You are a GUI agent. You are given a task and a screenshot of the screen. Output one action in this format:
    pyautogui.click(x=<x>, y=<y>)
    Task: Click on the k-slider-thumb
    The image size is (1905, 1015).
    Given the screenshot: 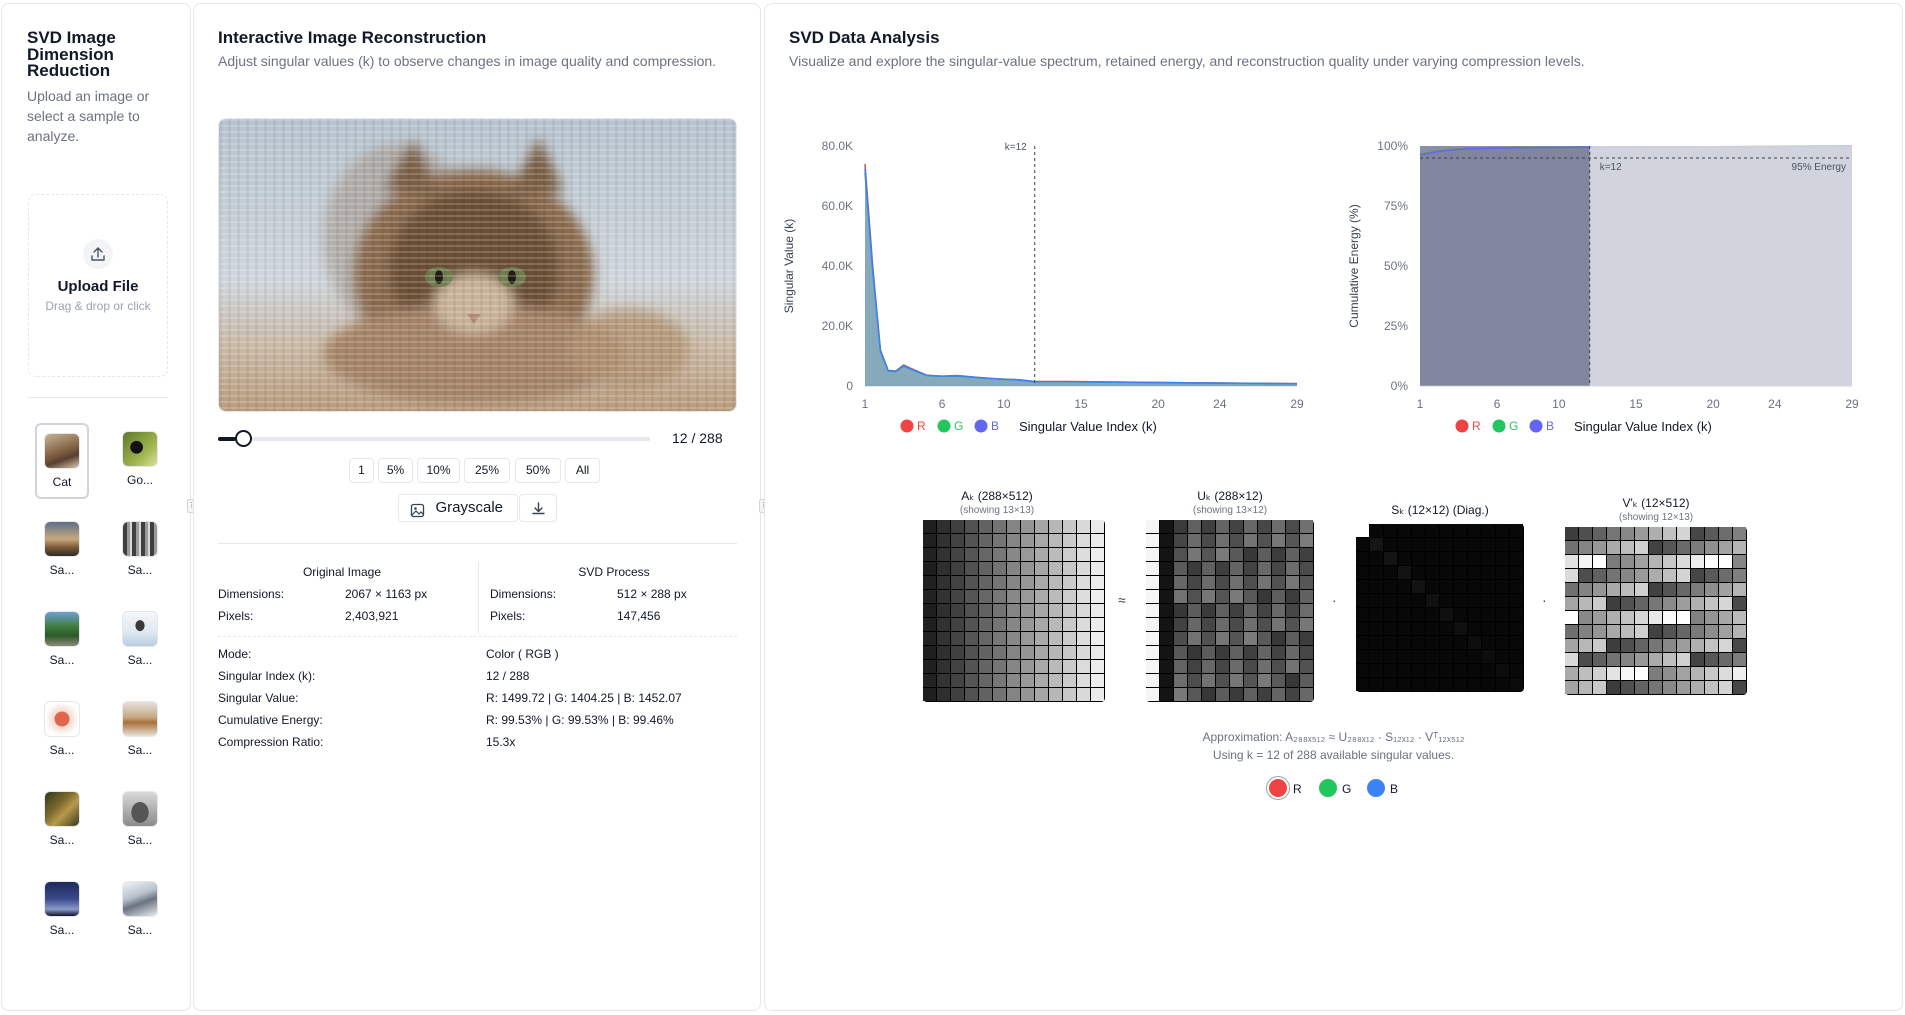 What is the action you would take?
    pyautogui.click(x=243, y=438)
    